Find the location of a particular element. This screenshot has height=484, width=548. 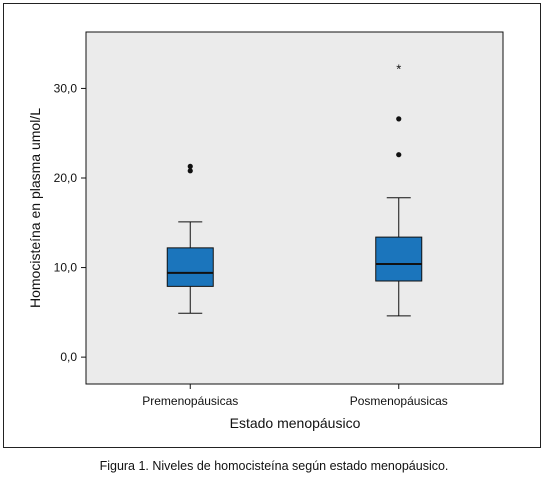

box-premenopausicas is located at coordinates (190, 238).